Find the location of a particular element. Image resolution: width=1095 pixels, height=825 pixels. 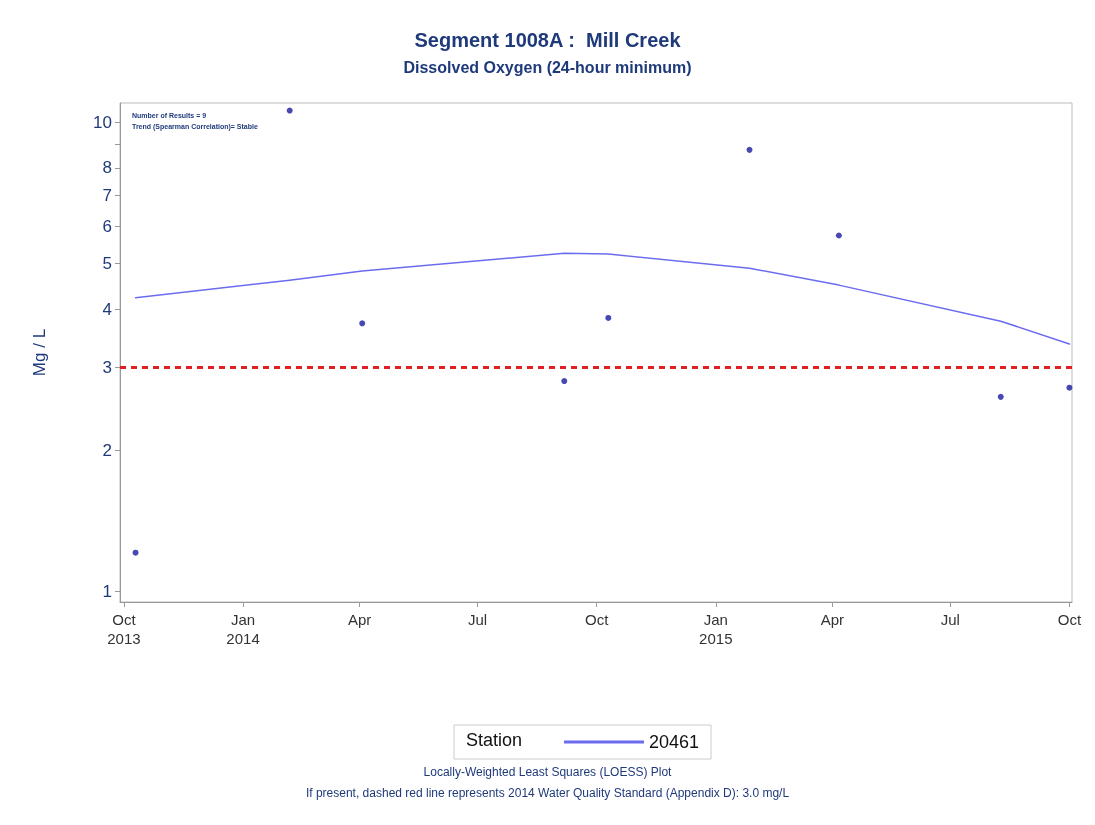

x-tick-label: Oct 2013 is located at coordinates (124, 629).